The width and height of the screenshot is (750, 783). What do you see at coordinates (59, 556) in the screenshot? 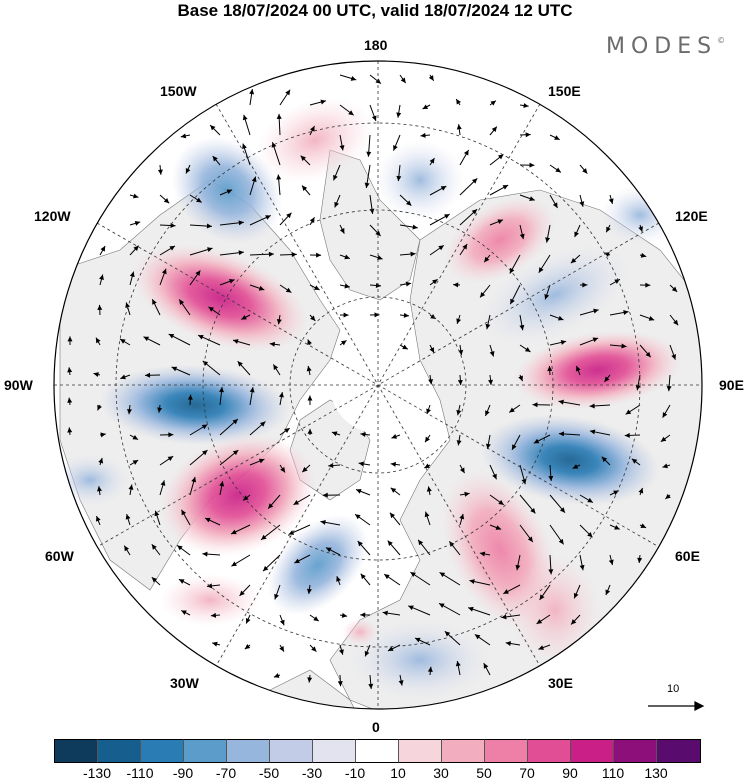
I see `longitude-label-60w: 60W` at bounding box center [59, 556].